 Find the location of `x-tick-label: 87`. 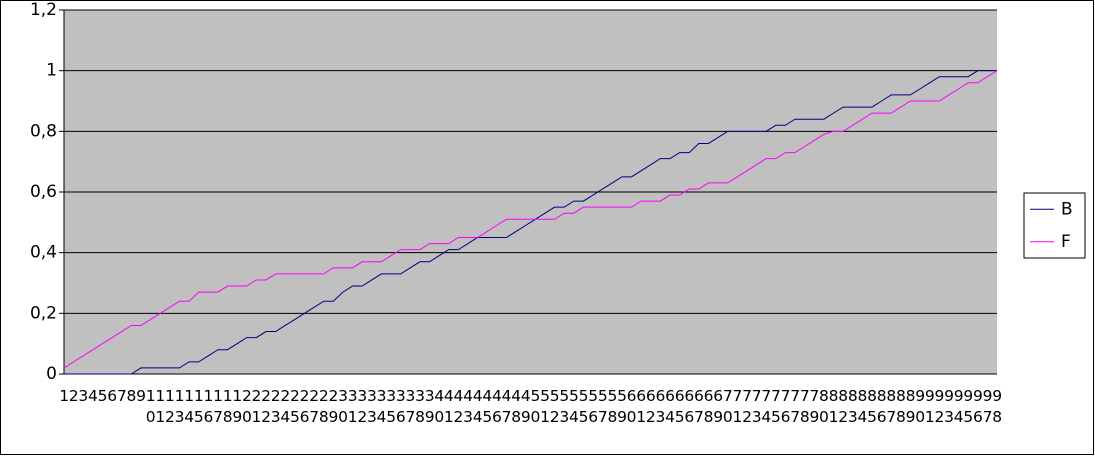

x-tick-label: 87 is located at coordinates (891, 406).